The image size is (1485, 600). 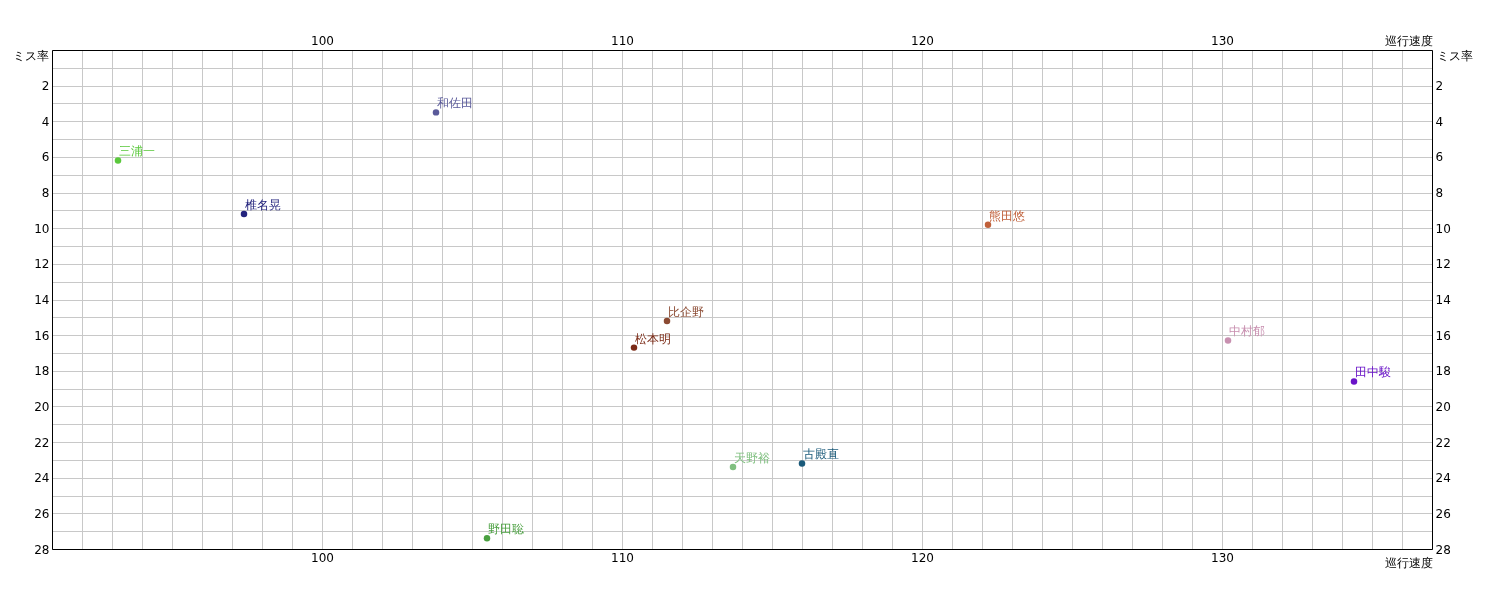 What do you see at coordinates (1439, 157) in the screenshot?
I see `y2-tick-label: 6` at bounding box center [1439, 157].